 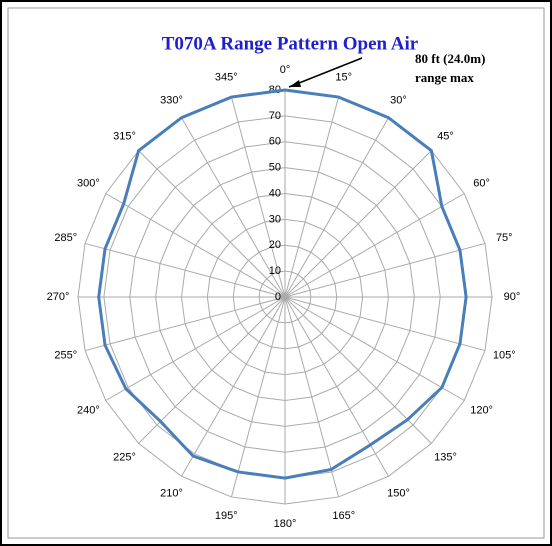 I want to click on arrow-head, so click(x=295, y=83).